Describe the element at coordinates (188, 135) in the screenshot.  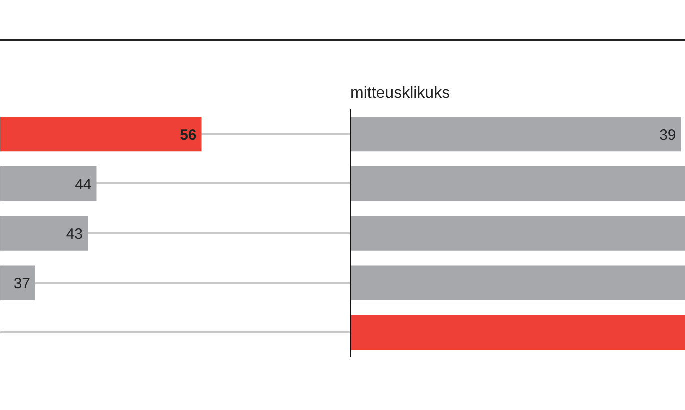
I see `data-label: 56` at that location.